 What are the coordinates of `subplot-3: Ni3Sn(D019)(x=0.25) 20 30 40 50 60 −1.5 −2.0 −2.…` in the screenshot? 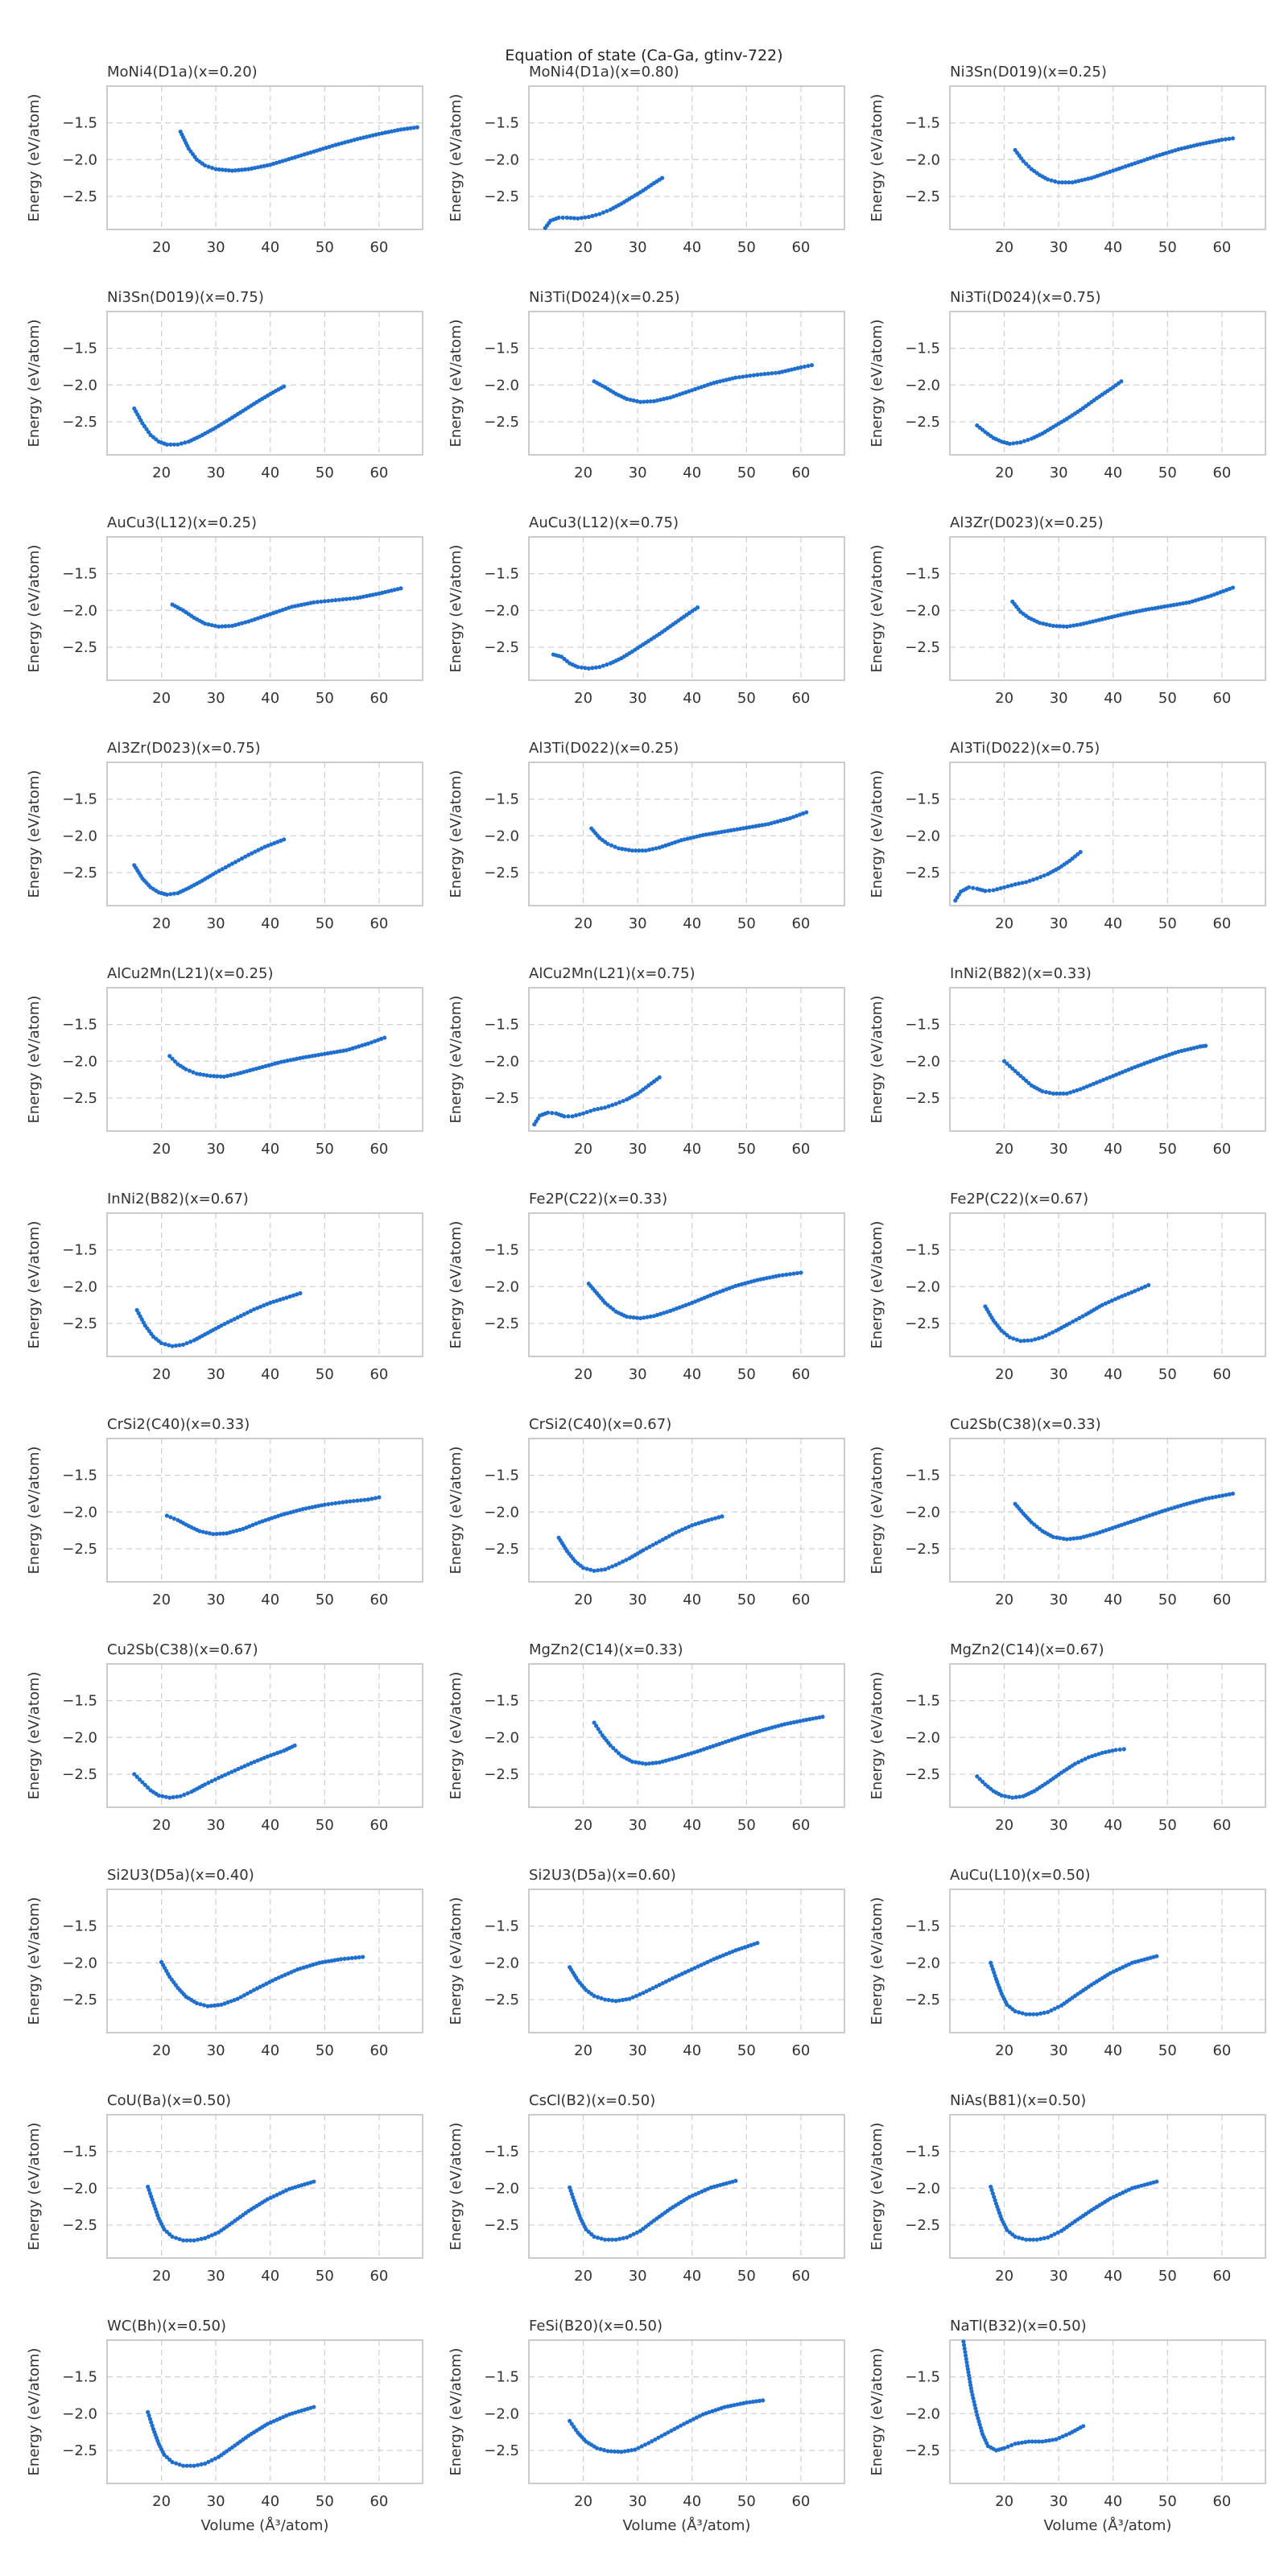 It's located at (1067, 160).